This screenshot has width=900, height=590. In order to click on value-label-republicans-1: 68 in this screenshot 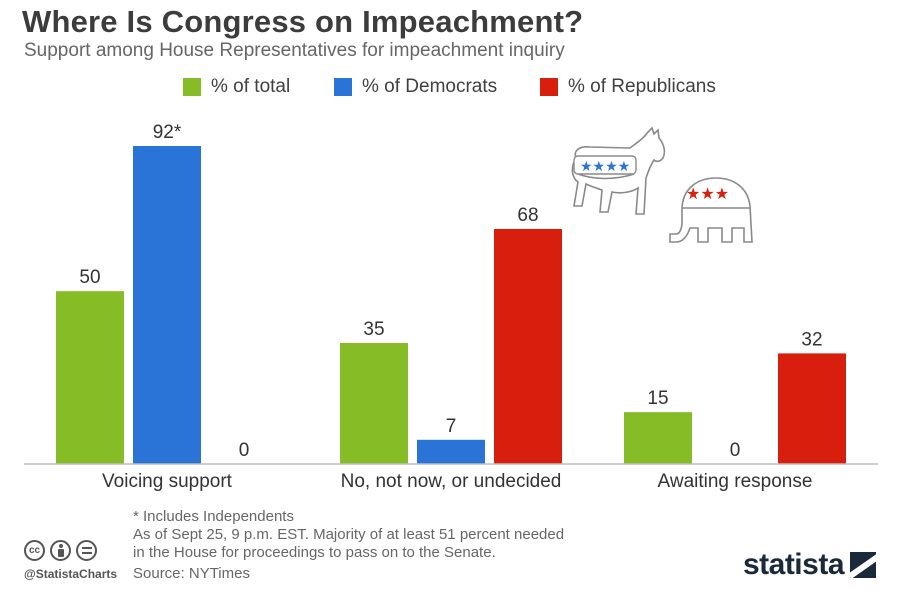, I will do `click(527, 215)`.